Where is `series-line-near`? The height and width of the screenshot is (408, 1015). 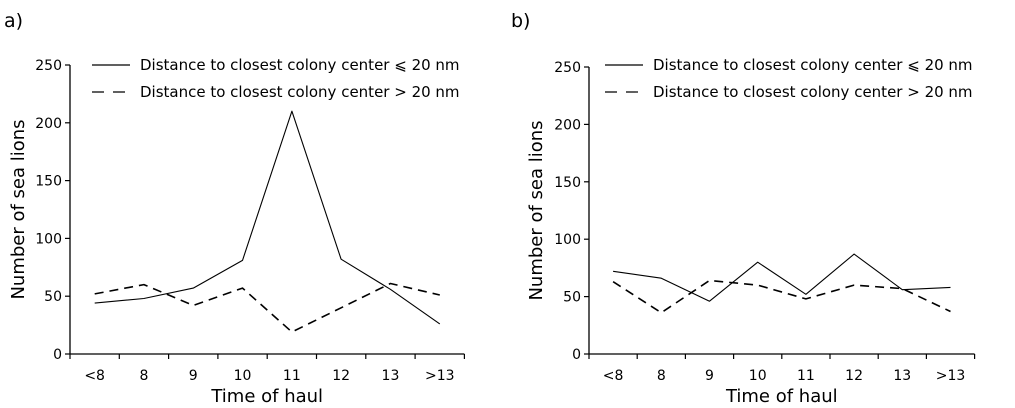
series-line-near is located at coordinates (782, 277).